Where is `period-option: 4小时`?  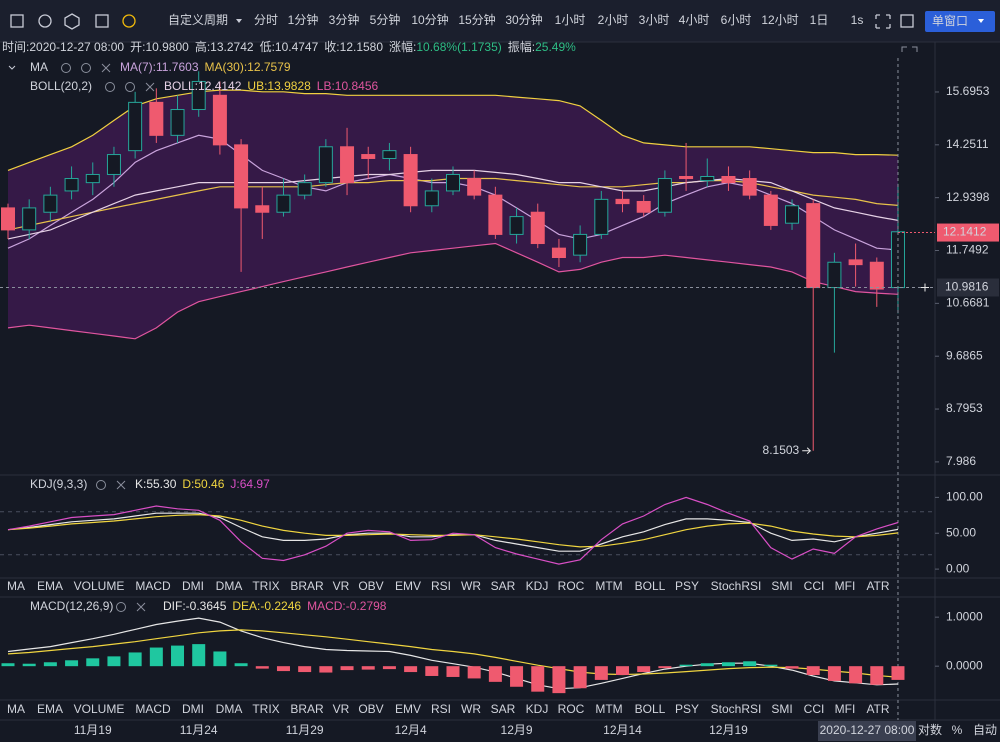 period-option: 4小时 is located at coordinates (694, 20).